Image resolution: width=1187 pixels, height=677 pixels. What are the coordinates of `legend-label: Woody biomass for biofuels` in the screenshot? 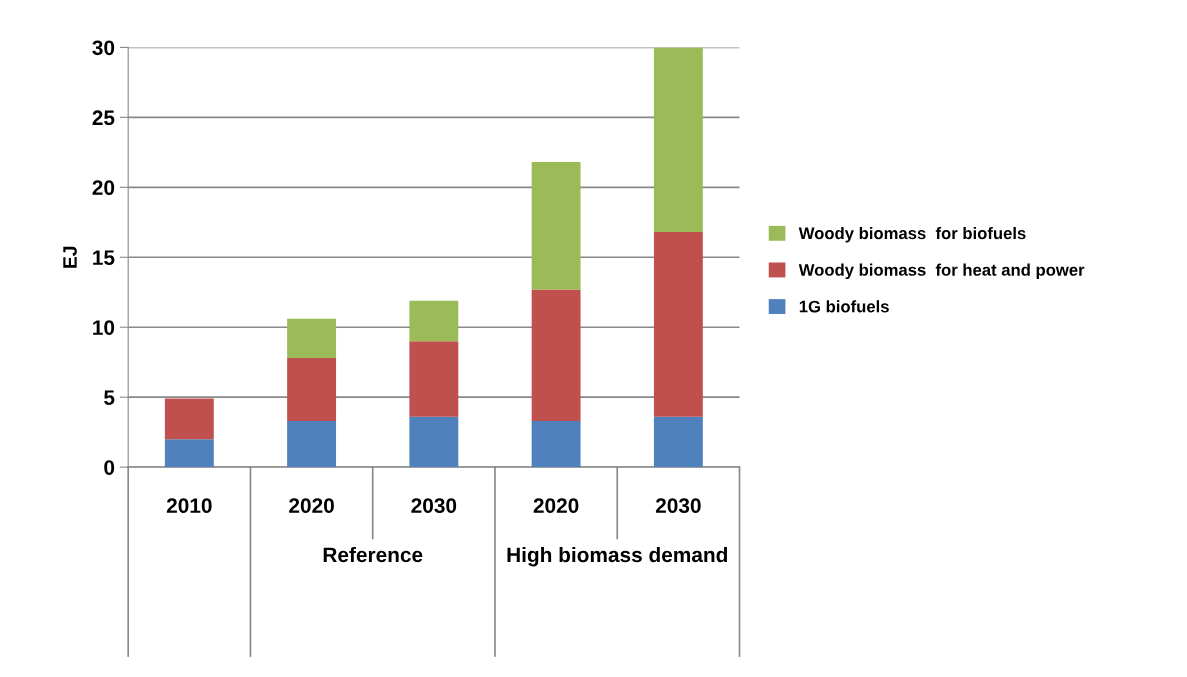 It's located at (912, 234).